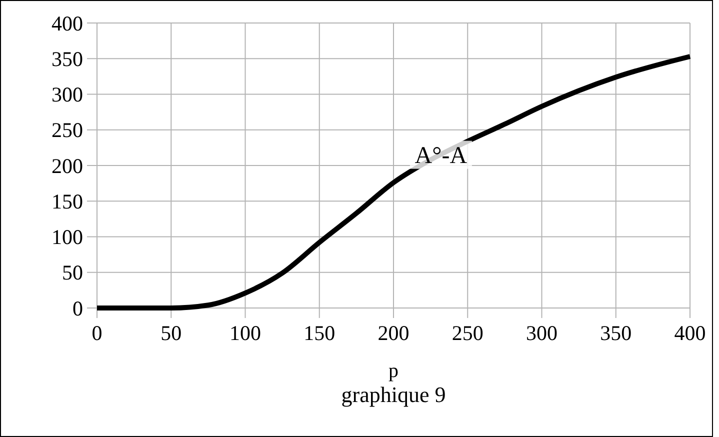 Image resolution: width=719 pixels, height=437 pixels. Describe the element at coordinates (394, 333) in the screenshot. I see `x-tick-label: 200` at that location.